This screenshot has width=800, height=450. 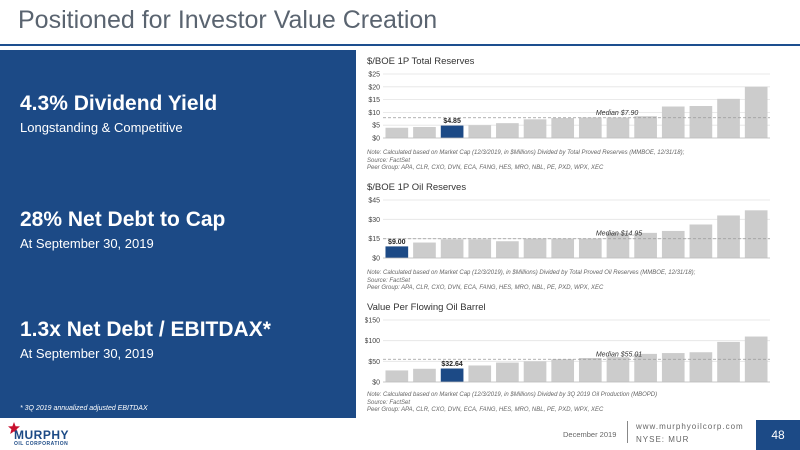 I want to click on page-number: 48, so click(x=778, y=435).